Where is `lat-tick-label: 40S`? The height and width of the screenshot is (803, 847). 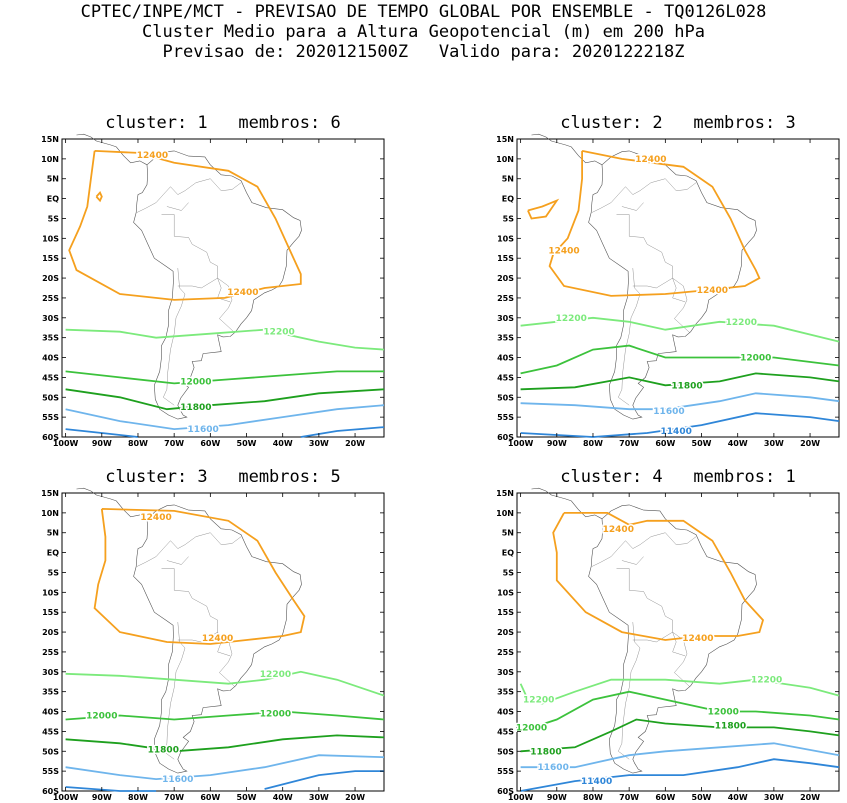
lat-tick-label: 40S is located at coordinates (505, 358).